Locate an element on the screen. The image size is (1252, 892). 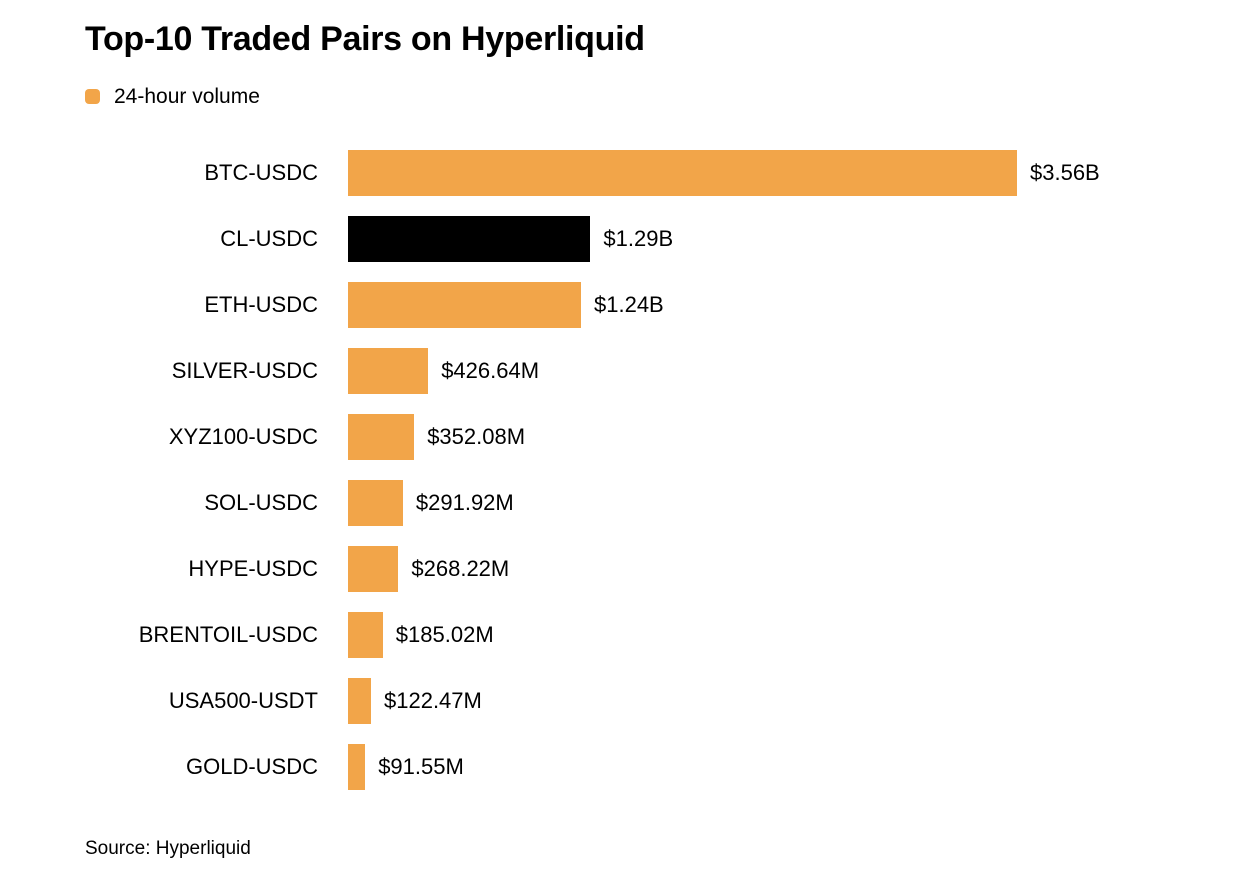
bar-row: USA500-USDT $122.47M is located at coordinates (592, 701).